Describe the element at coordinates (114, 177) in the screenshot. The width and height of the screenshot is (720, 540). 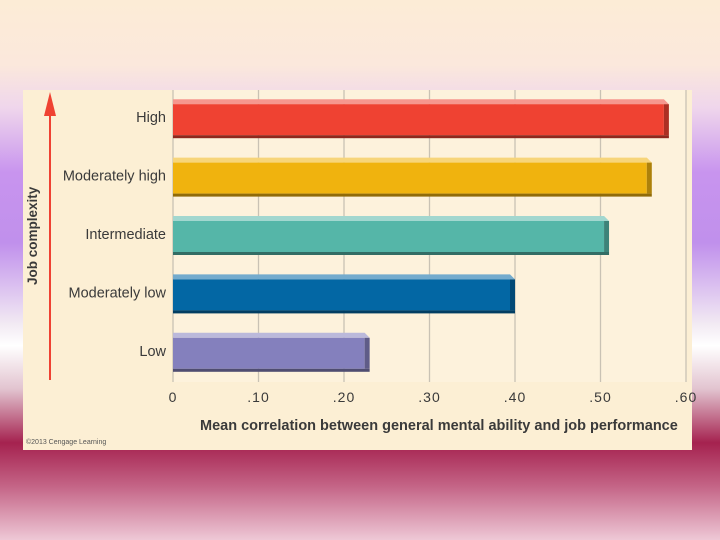
I see `category-label: Moderately high` at that location.